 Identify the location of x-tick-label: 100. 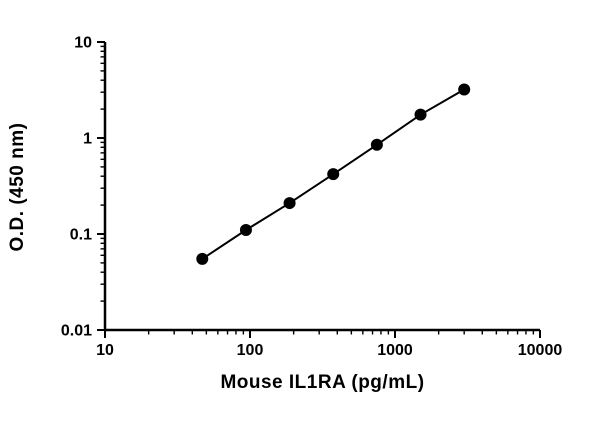
(250, 350).